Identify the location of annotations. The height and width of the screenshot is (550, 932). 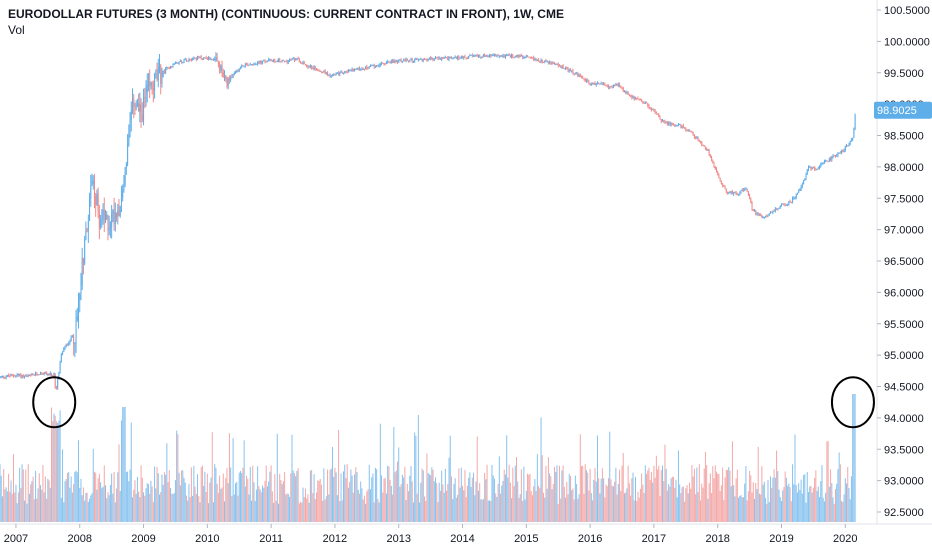
(453, 402).